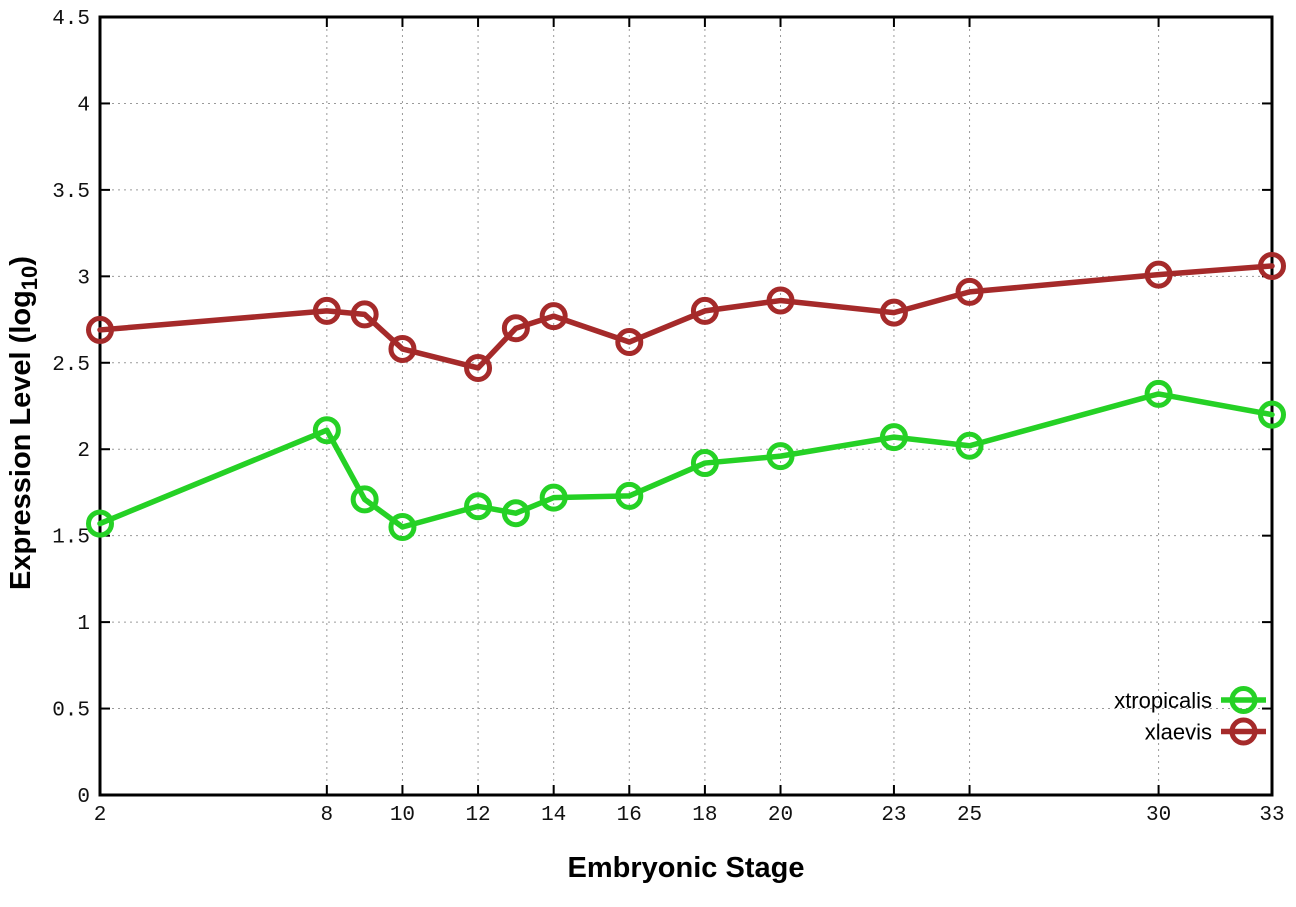 The image size is (1296, 907). I want to click on x-tick-label: 12, so click(477, 815).